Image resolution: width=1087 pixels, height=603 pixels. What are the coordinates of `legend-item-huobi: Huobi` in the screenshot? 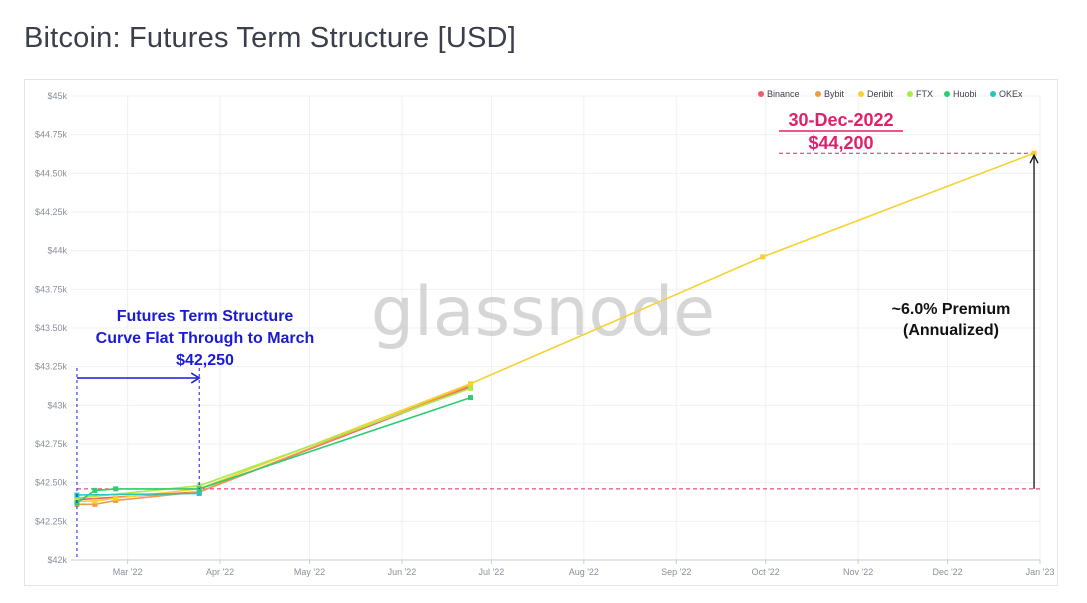 It's located at (965, 94).